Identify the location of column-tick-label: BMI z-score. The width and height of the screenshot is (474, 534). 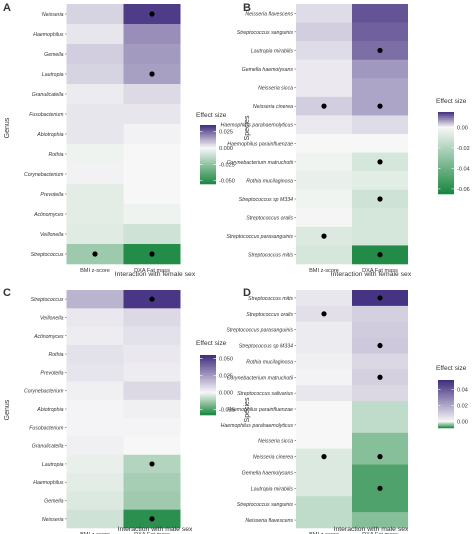
(95, 271).